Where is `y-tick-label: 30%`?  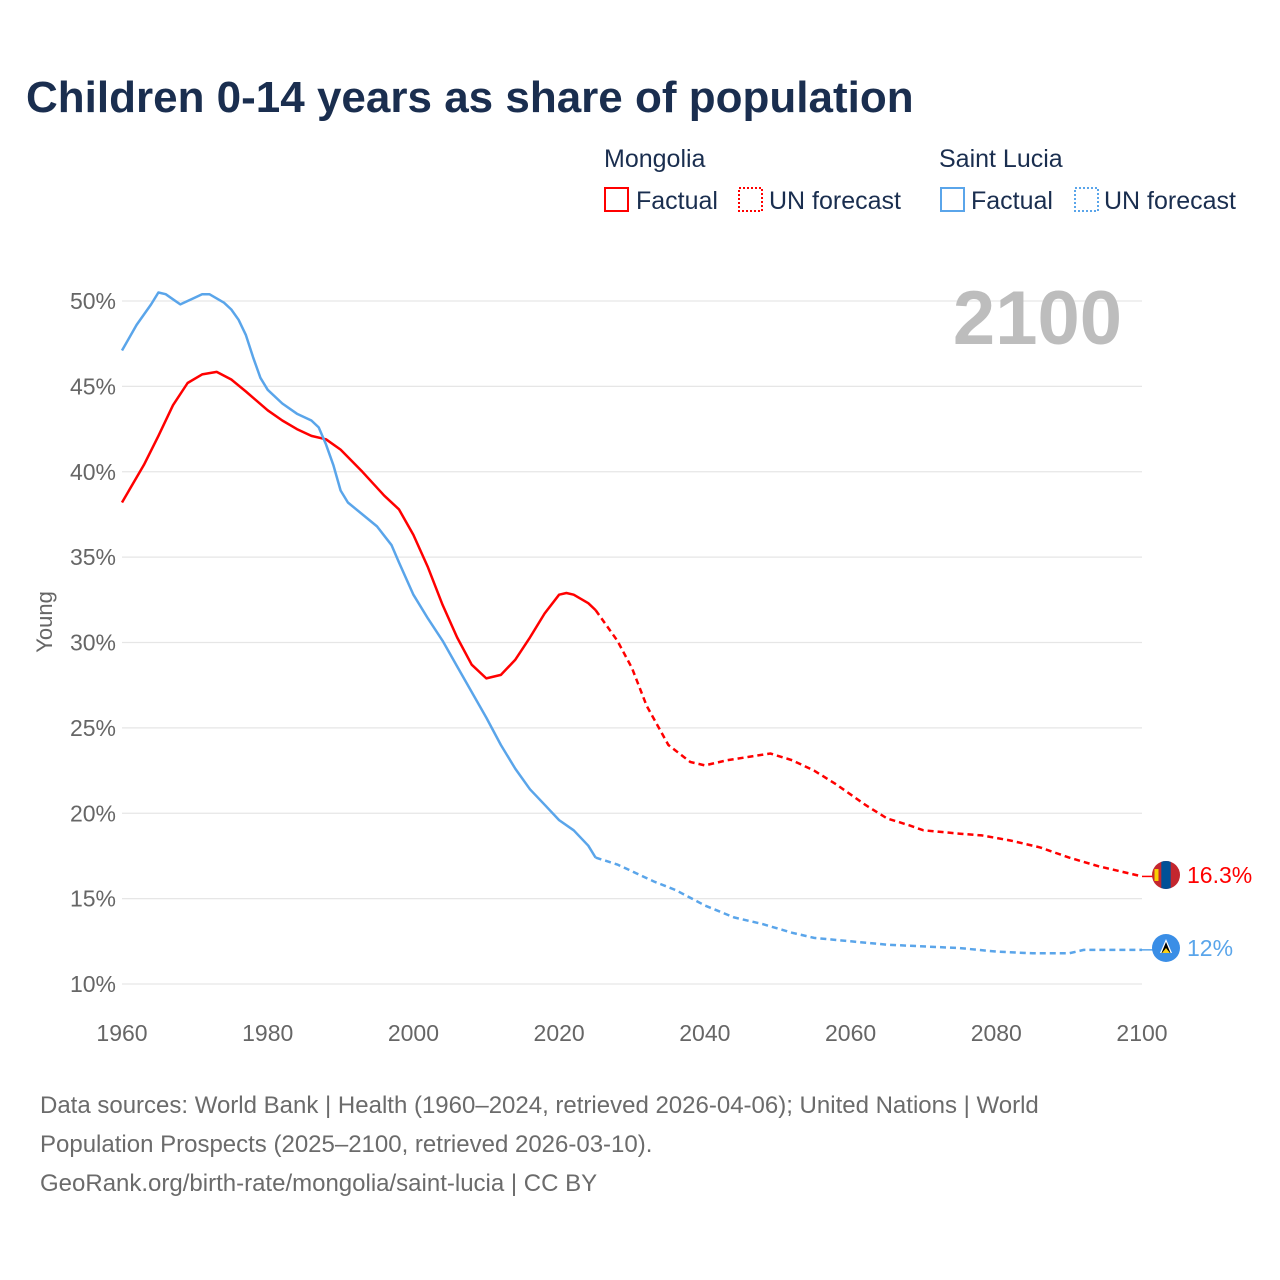 y-tick-label: 30% is located at coordinates (93, 643).